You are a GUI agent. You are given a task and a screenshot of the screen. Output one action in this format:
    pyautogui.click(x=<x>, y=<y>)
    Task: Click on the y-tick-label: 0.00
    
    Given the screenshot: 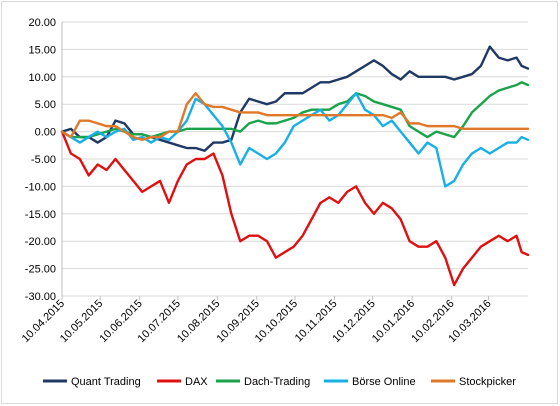 What is the action you would take?
    pyautogui.click(x=45, y=133)
    